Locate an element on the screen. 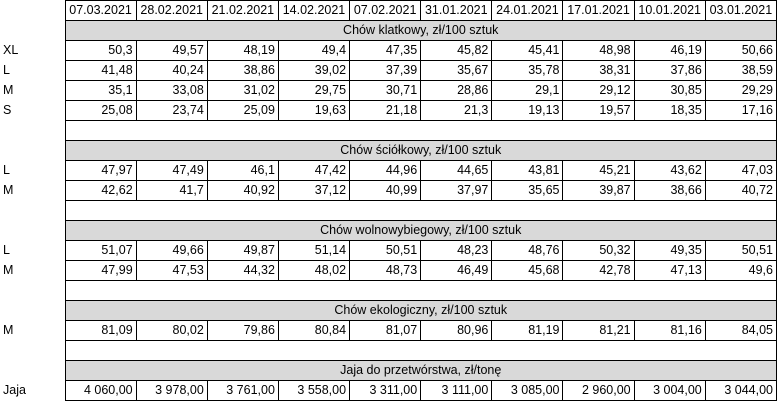 The height and width of the screenshot is (404, 780). date-header: 07.03.2021 is located at coordinates (100, 10).